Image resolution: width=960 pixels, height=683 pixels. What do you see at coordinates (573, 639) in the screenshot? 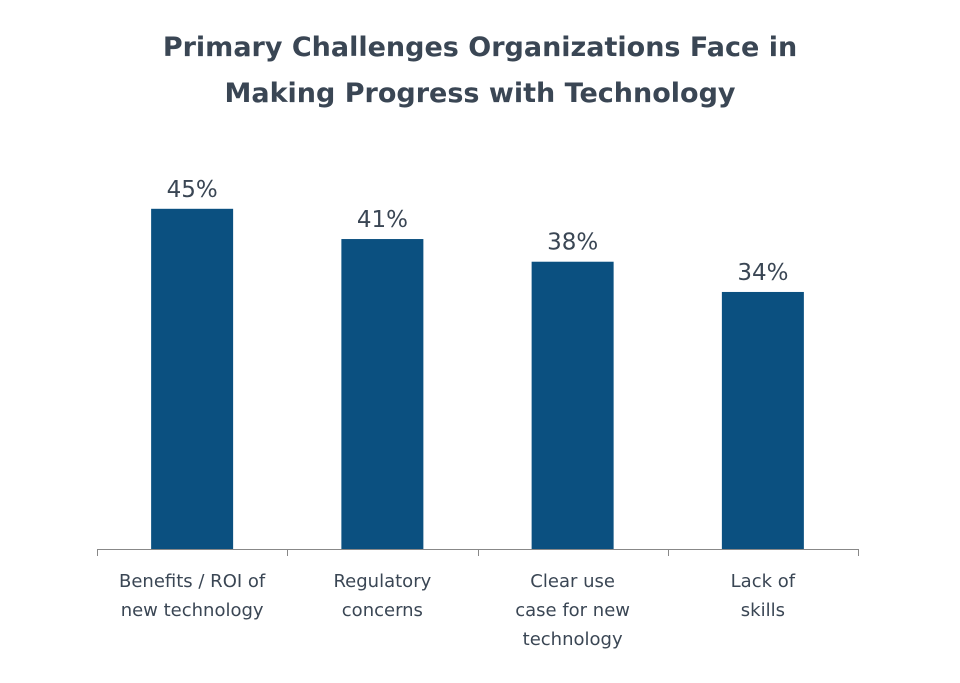
I see `category-label: technology` at bounding box center [573, 639].